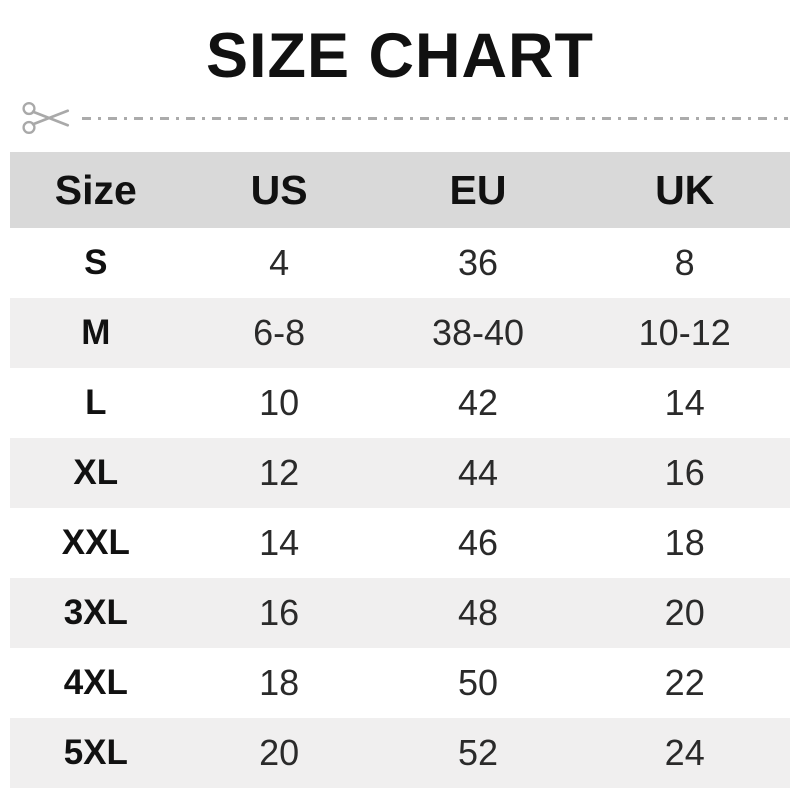 This screenshot has width=800, height=800. Describe the element at coordinates (279, 542) in the screenshot. I see `us-value-cell: 14` at that location.